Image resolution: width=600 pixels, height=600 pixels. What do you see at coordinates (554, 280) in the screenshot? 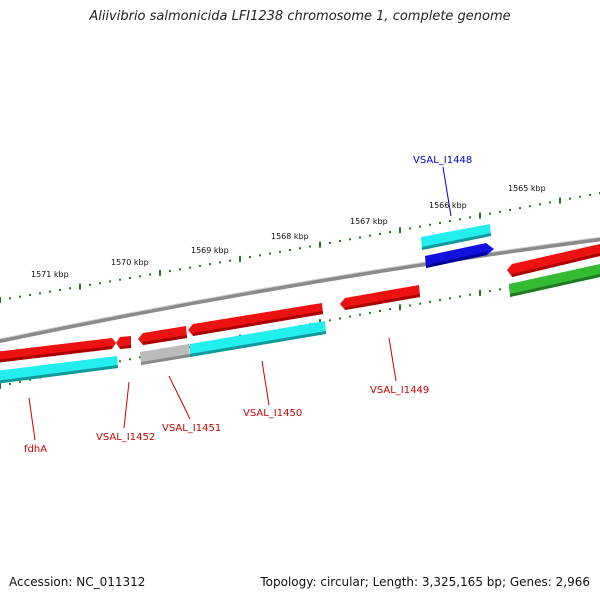
I see `gene-right-green` at bounding box center [554, 280].